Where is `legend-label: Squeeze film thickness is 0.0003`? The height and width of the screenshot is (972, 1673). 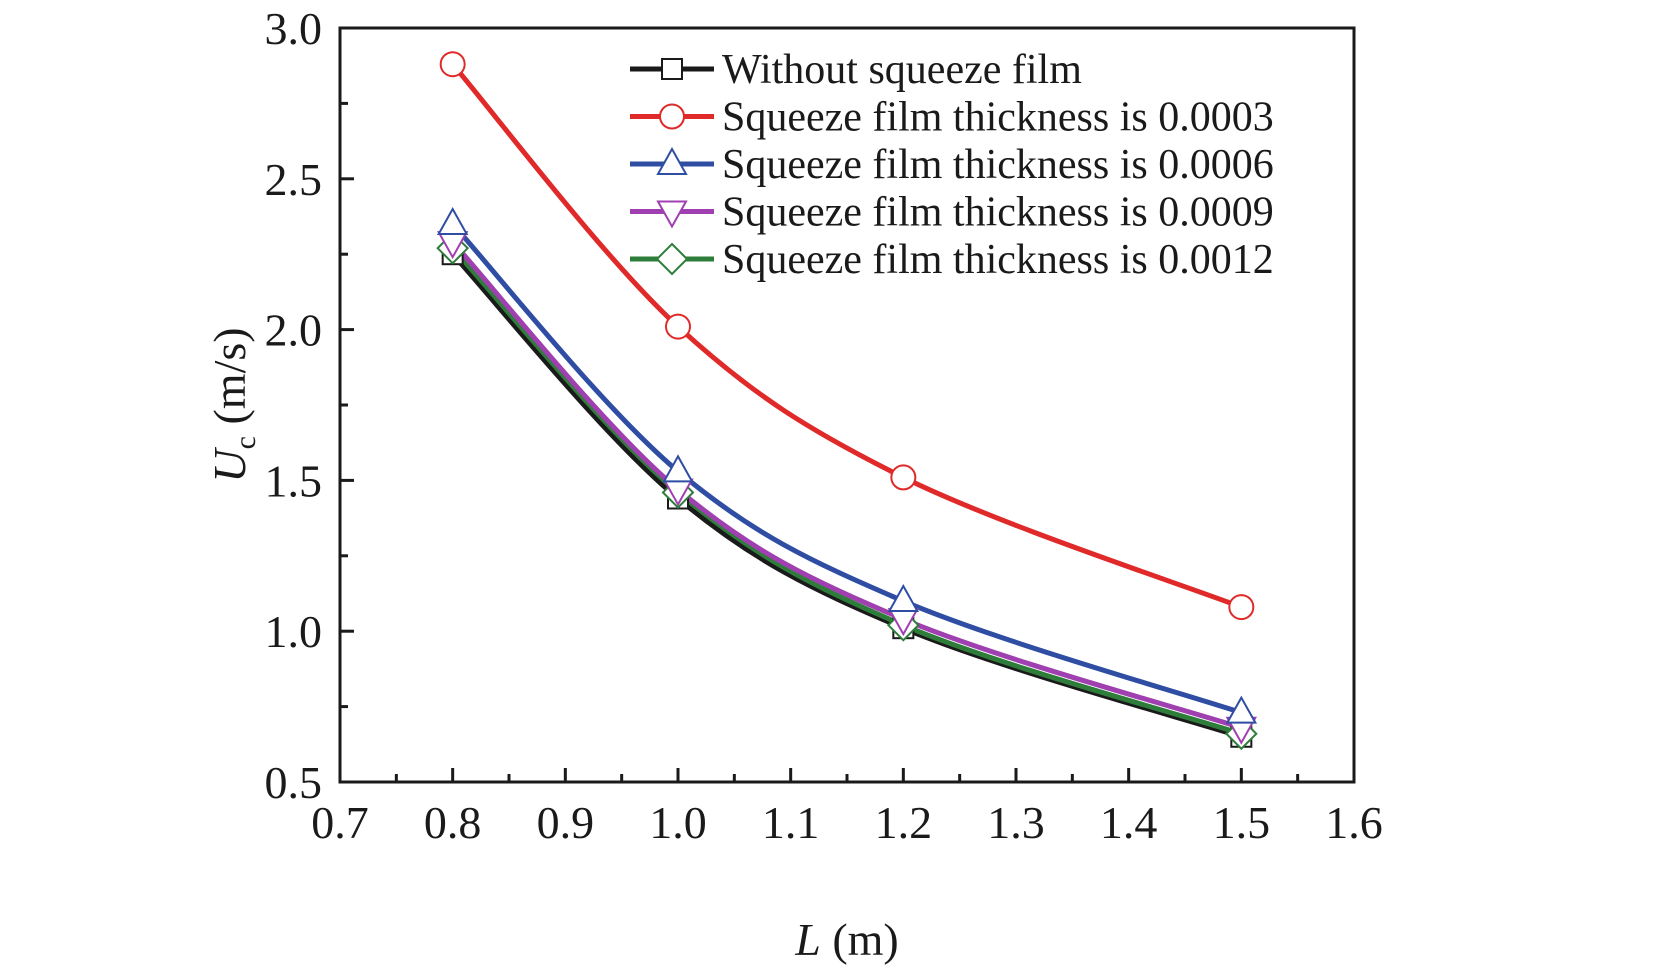
legend-label: Squeeze film thickness is 0.0003 is located at coordinates (998, 118).